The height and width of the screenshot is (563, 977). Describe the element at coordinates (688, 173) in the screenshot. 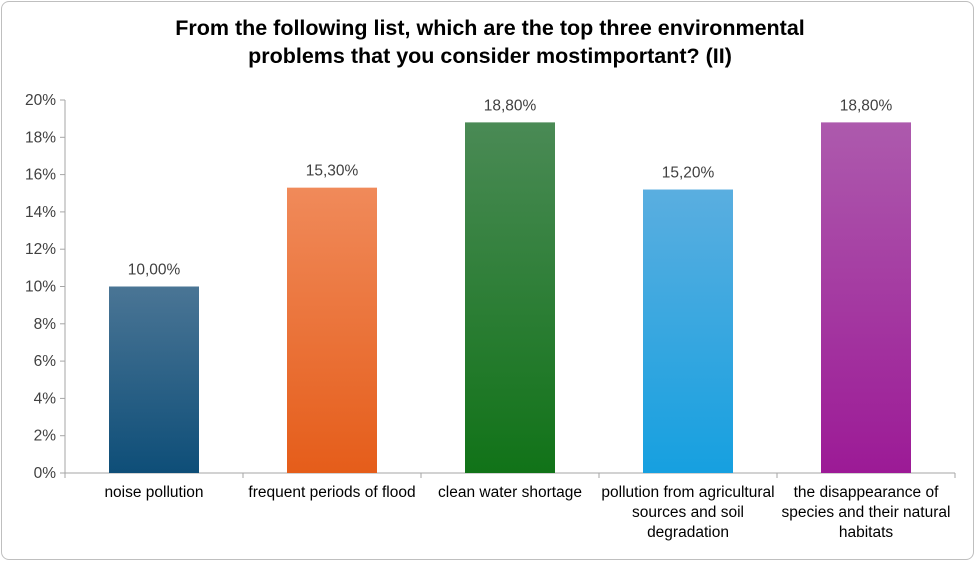

I see `data-label: 15,20%` at that location.